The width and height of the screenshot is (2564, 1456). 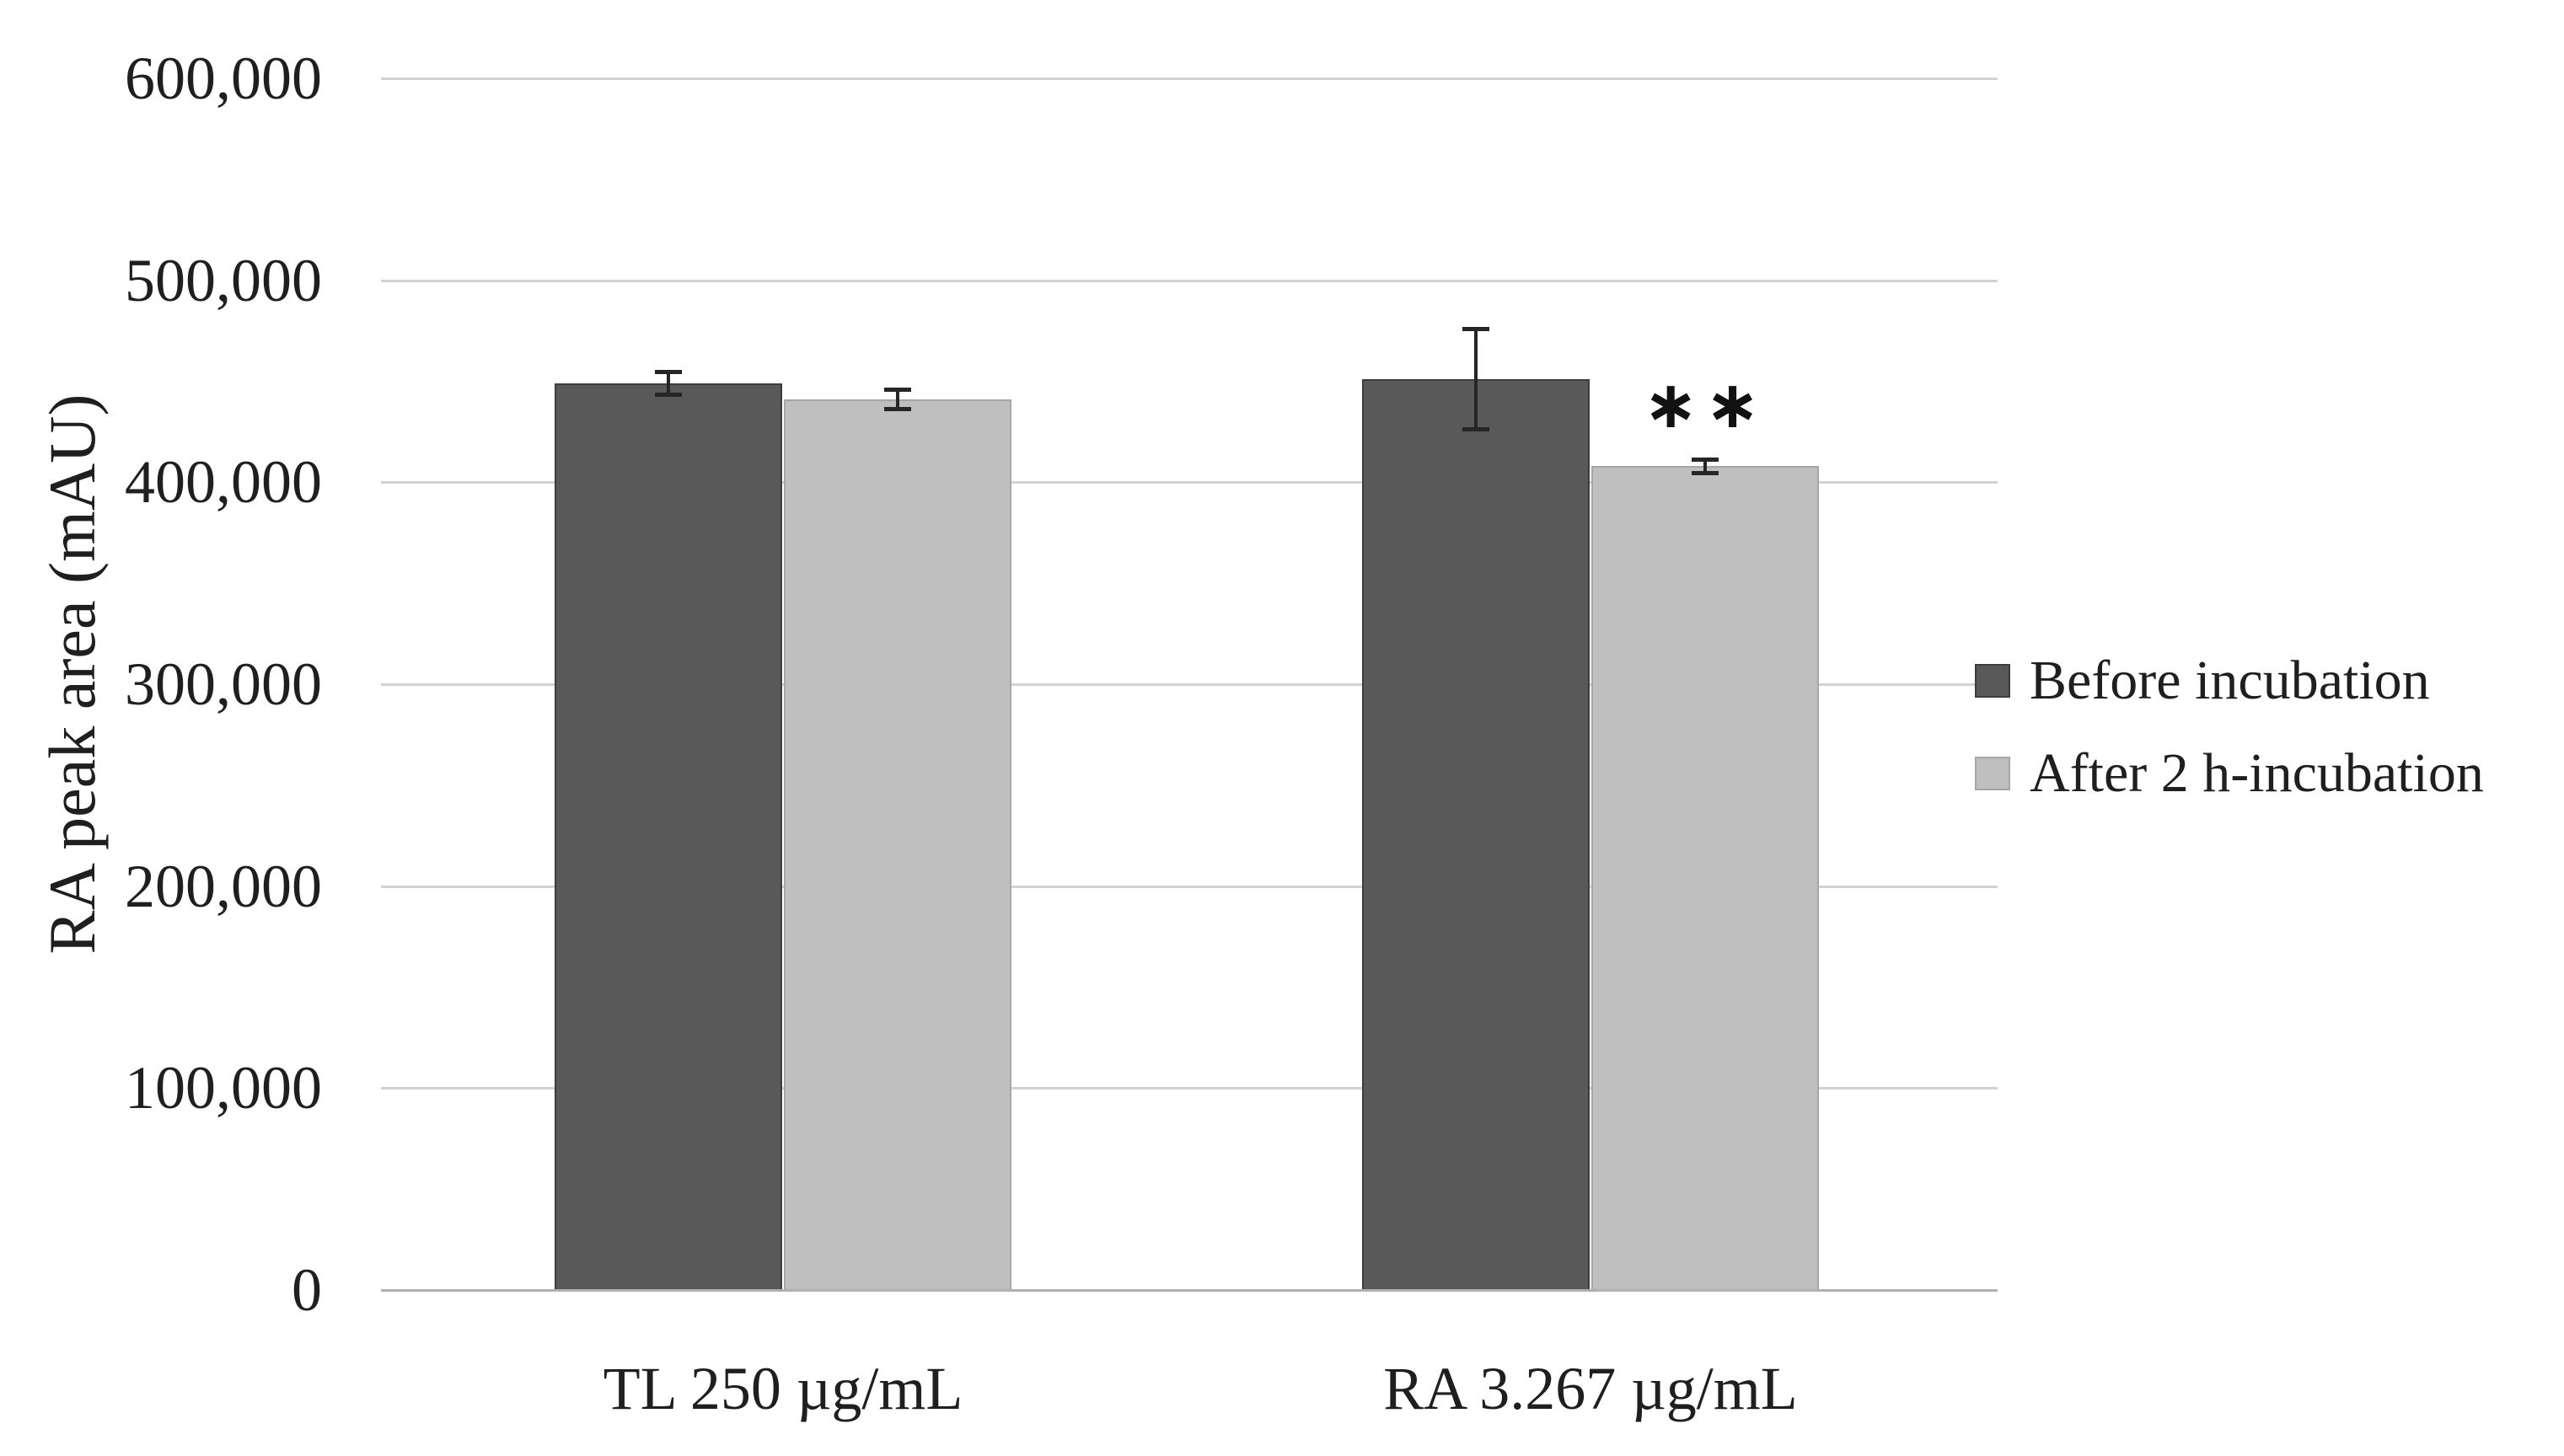 What do you see at coordinates (1190, 1290) in the screenshot?
I see `x-axis-line` at bounding box center [1190, 1290].